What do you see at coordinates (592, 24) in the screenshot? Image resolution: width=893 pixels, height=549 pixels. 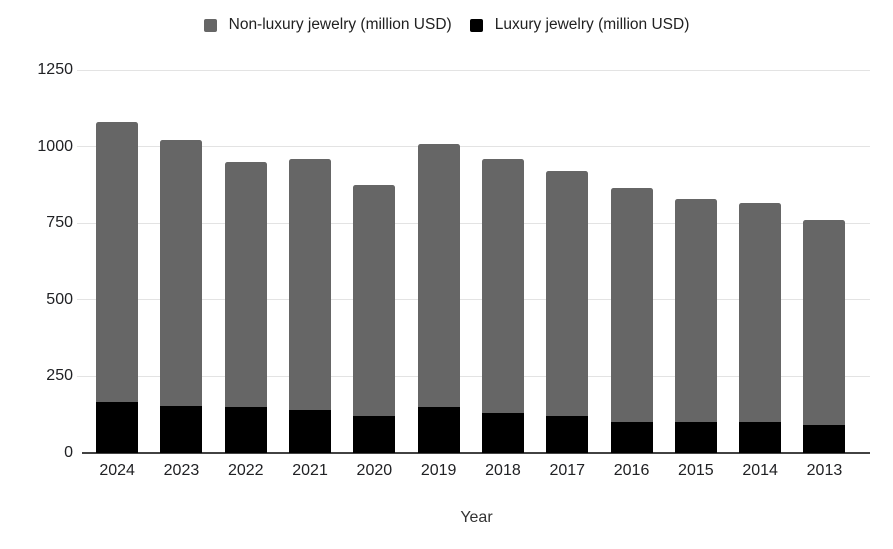 I see `legend-label-luxury: Luxury jewelry (million USD)` at bounding box center [592, 24].